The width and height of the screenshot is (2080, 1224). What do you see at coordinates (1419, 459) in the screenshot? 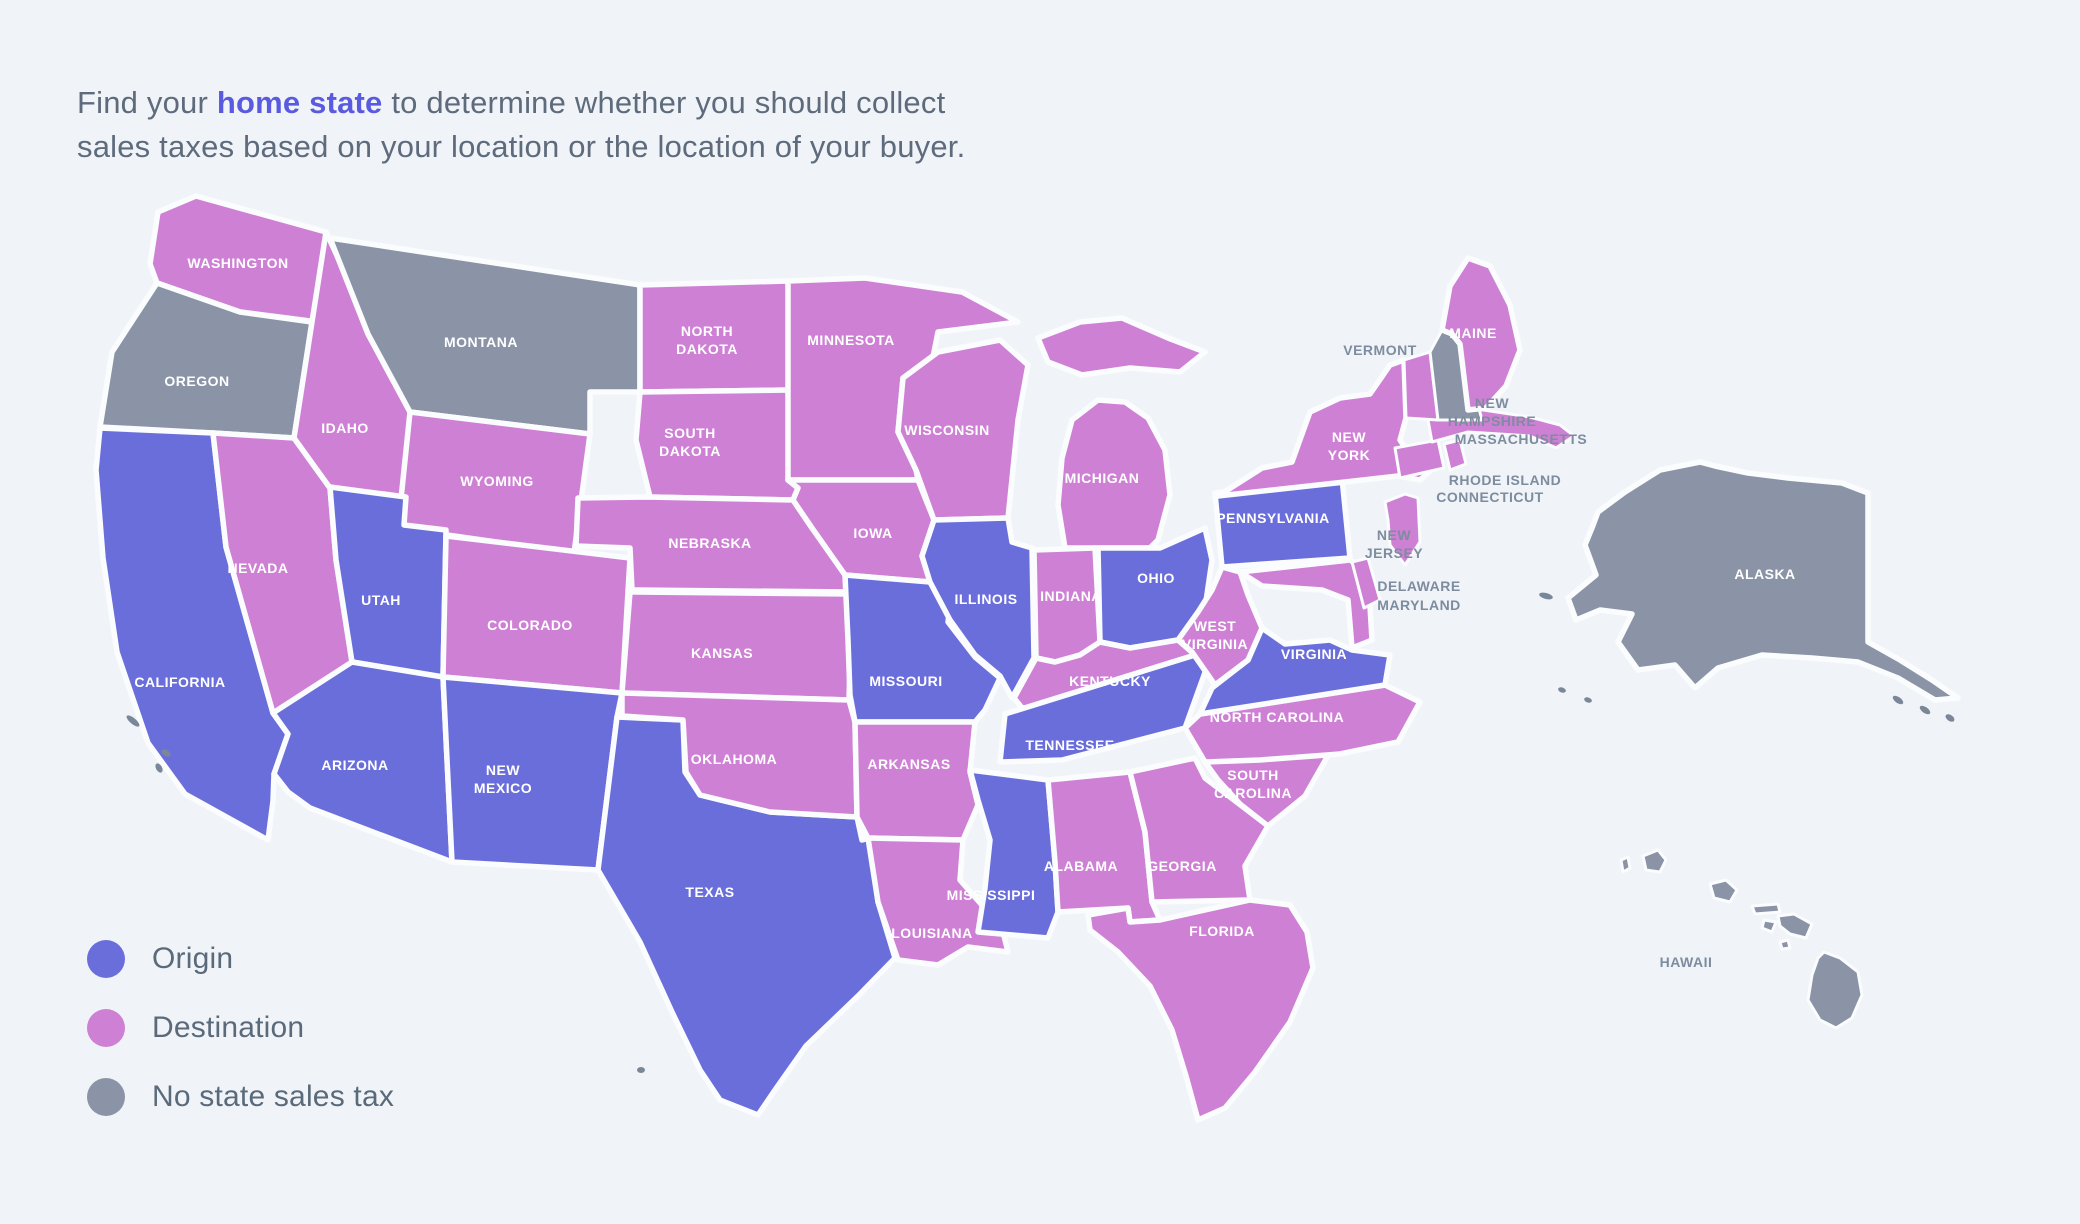
I see `state-ct` at bounding box center [1419, 459].